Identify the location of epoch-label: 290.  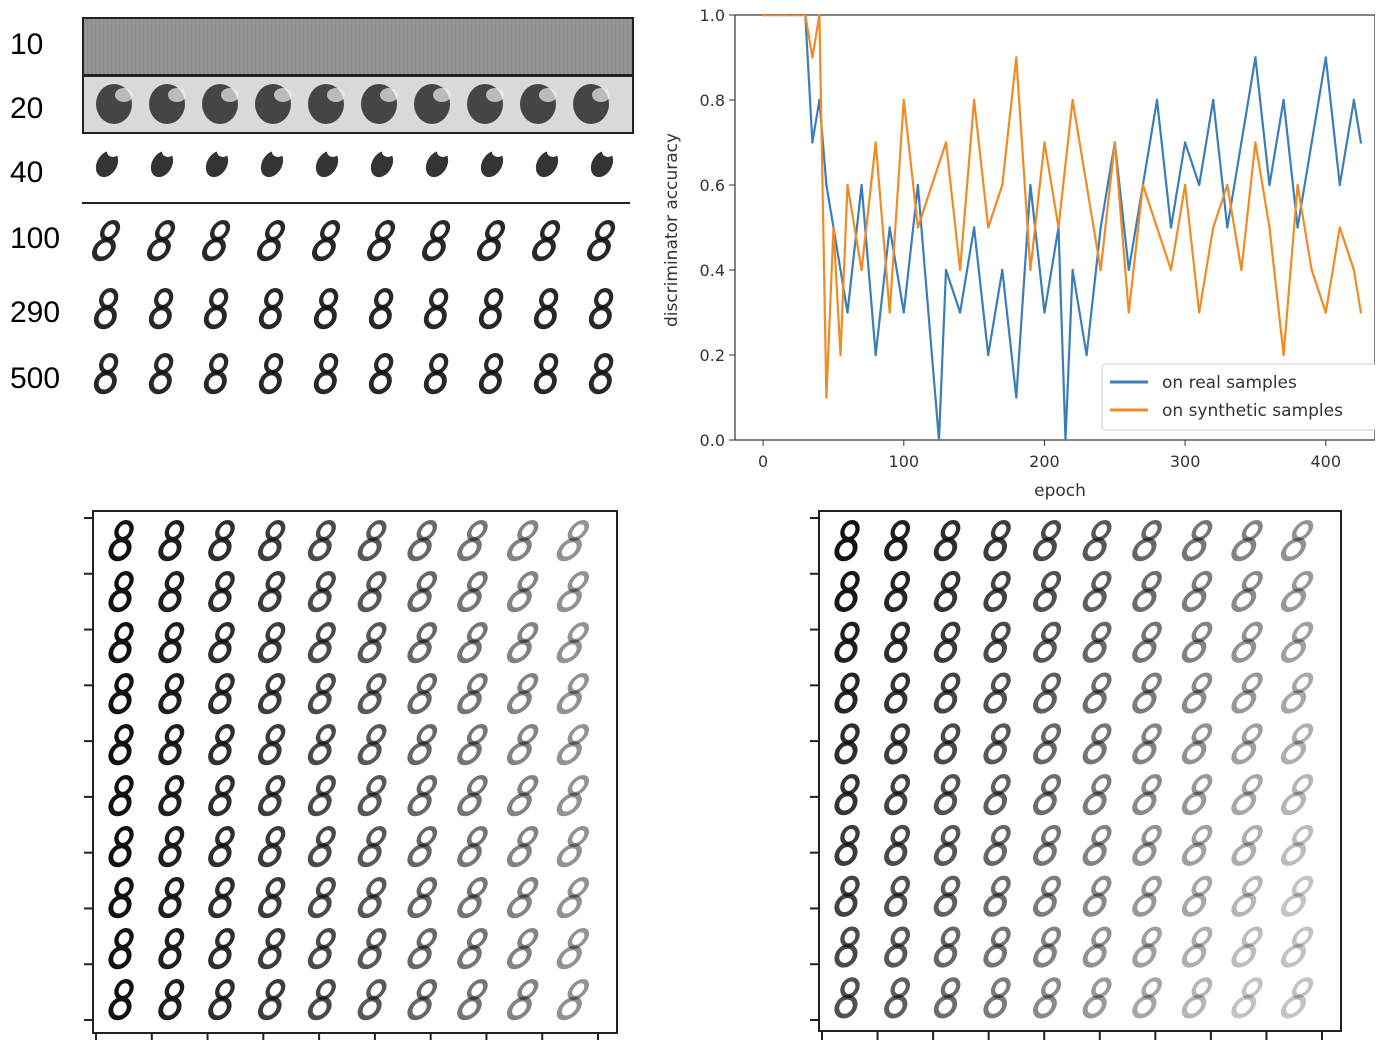
(35, 312).